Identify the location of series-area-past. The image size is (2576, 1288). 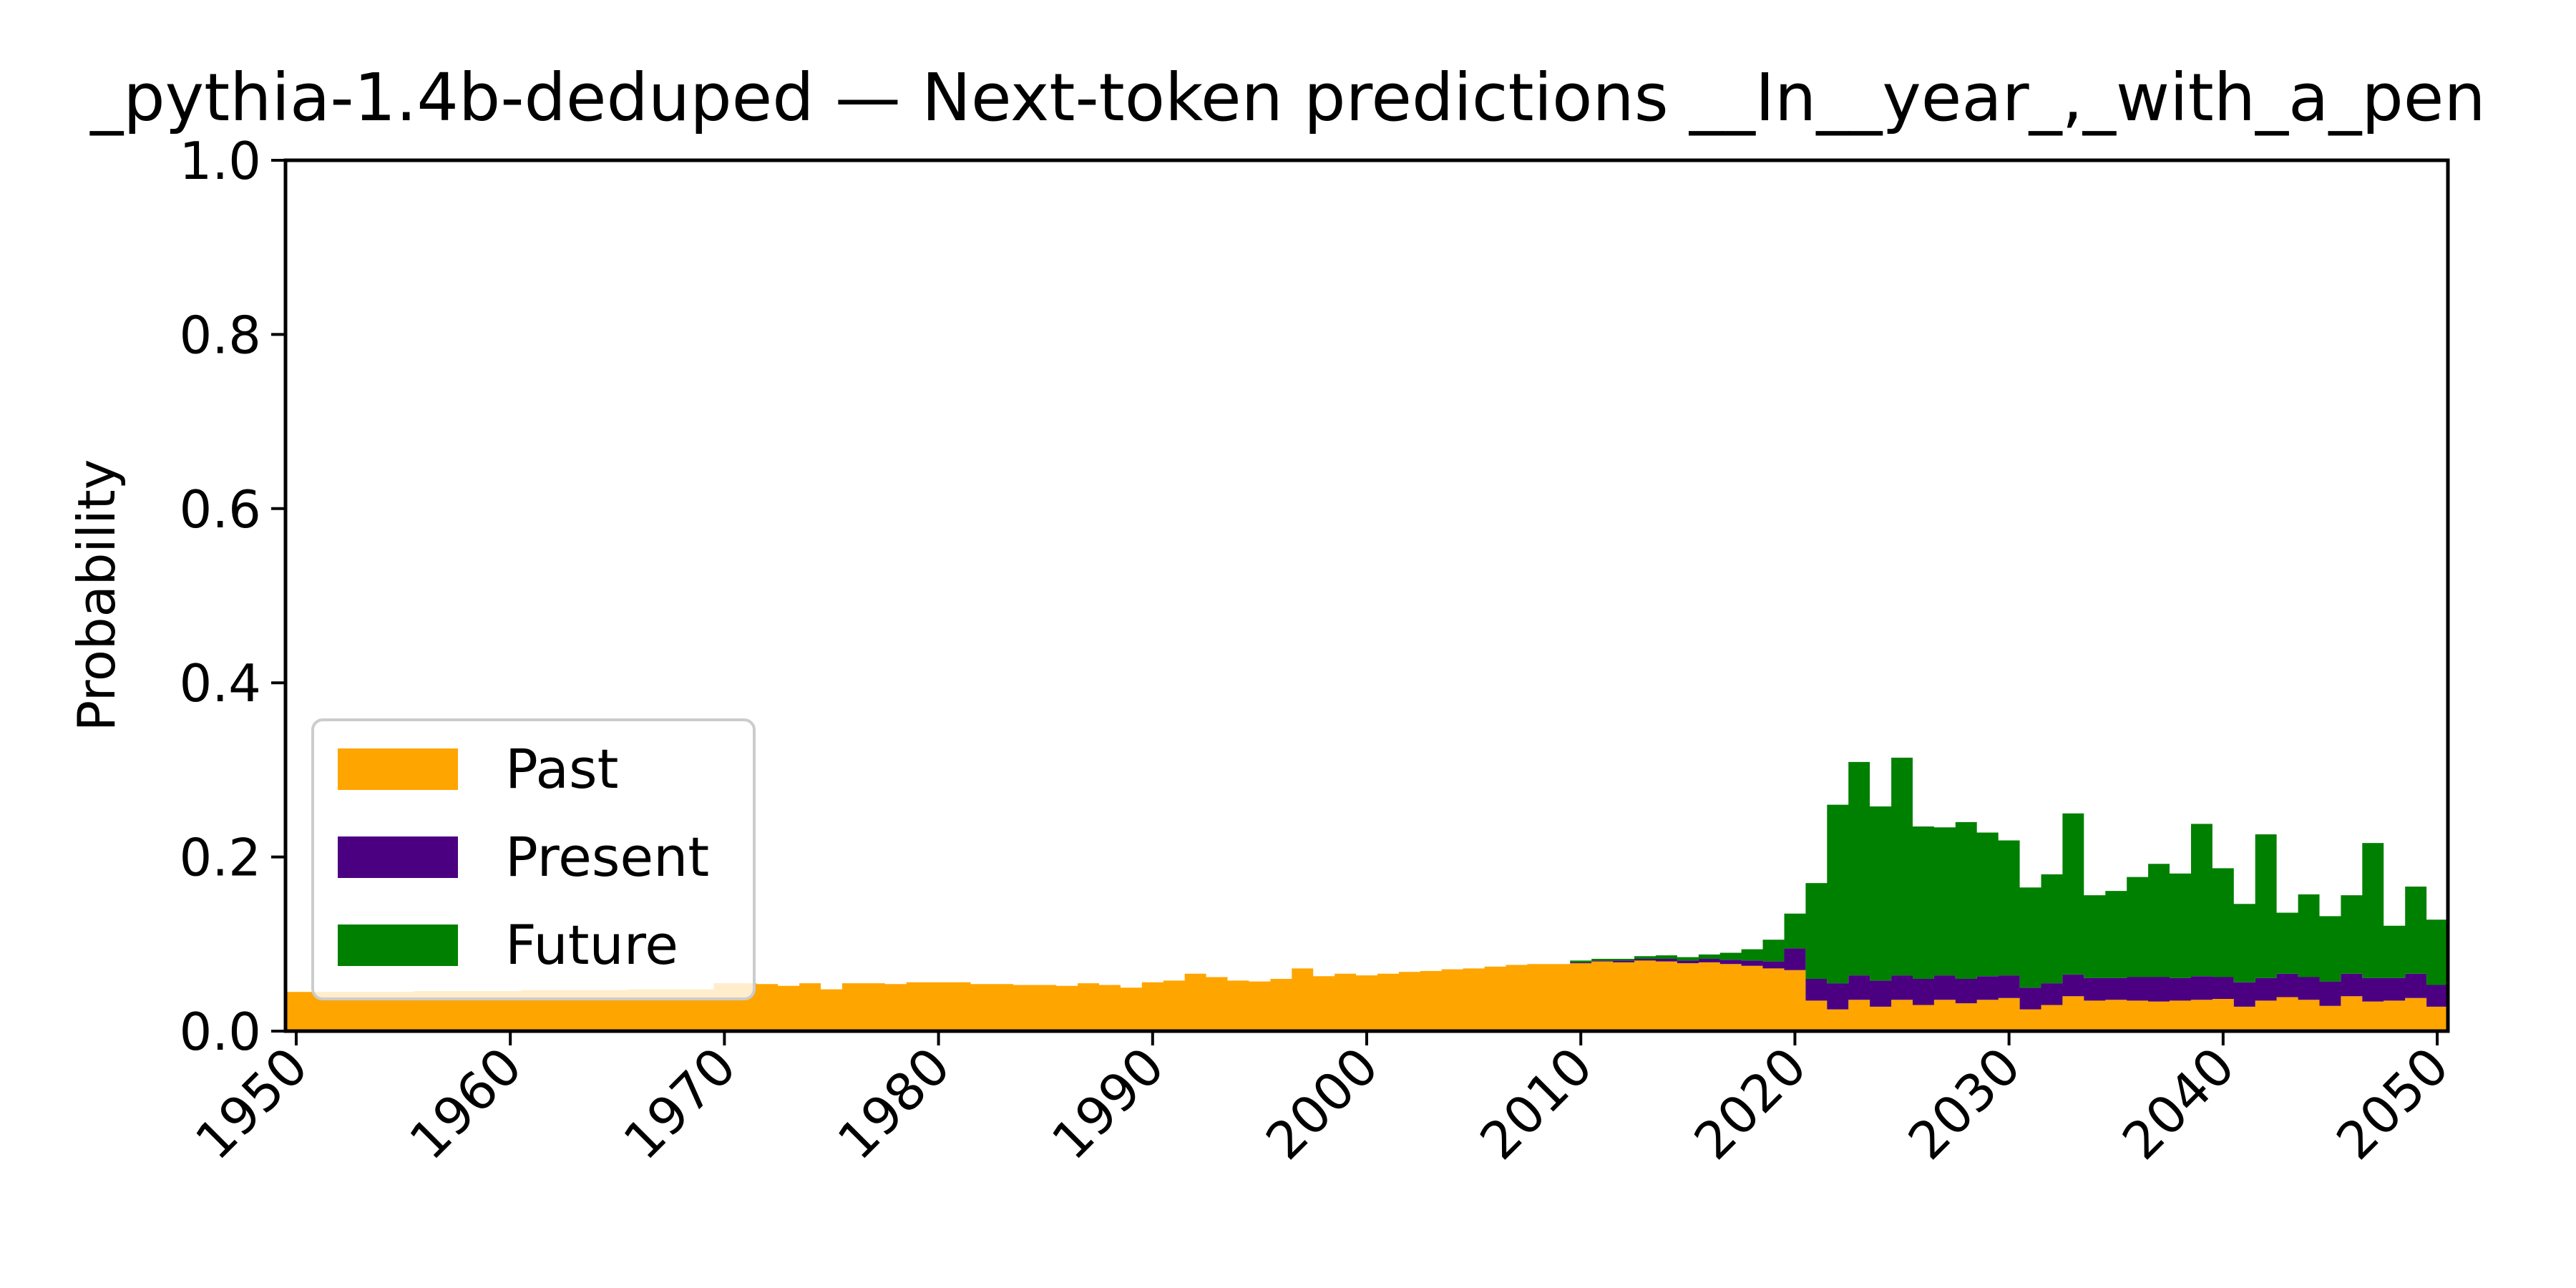
(1367, 995).